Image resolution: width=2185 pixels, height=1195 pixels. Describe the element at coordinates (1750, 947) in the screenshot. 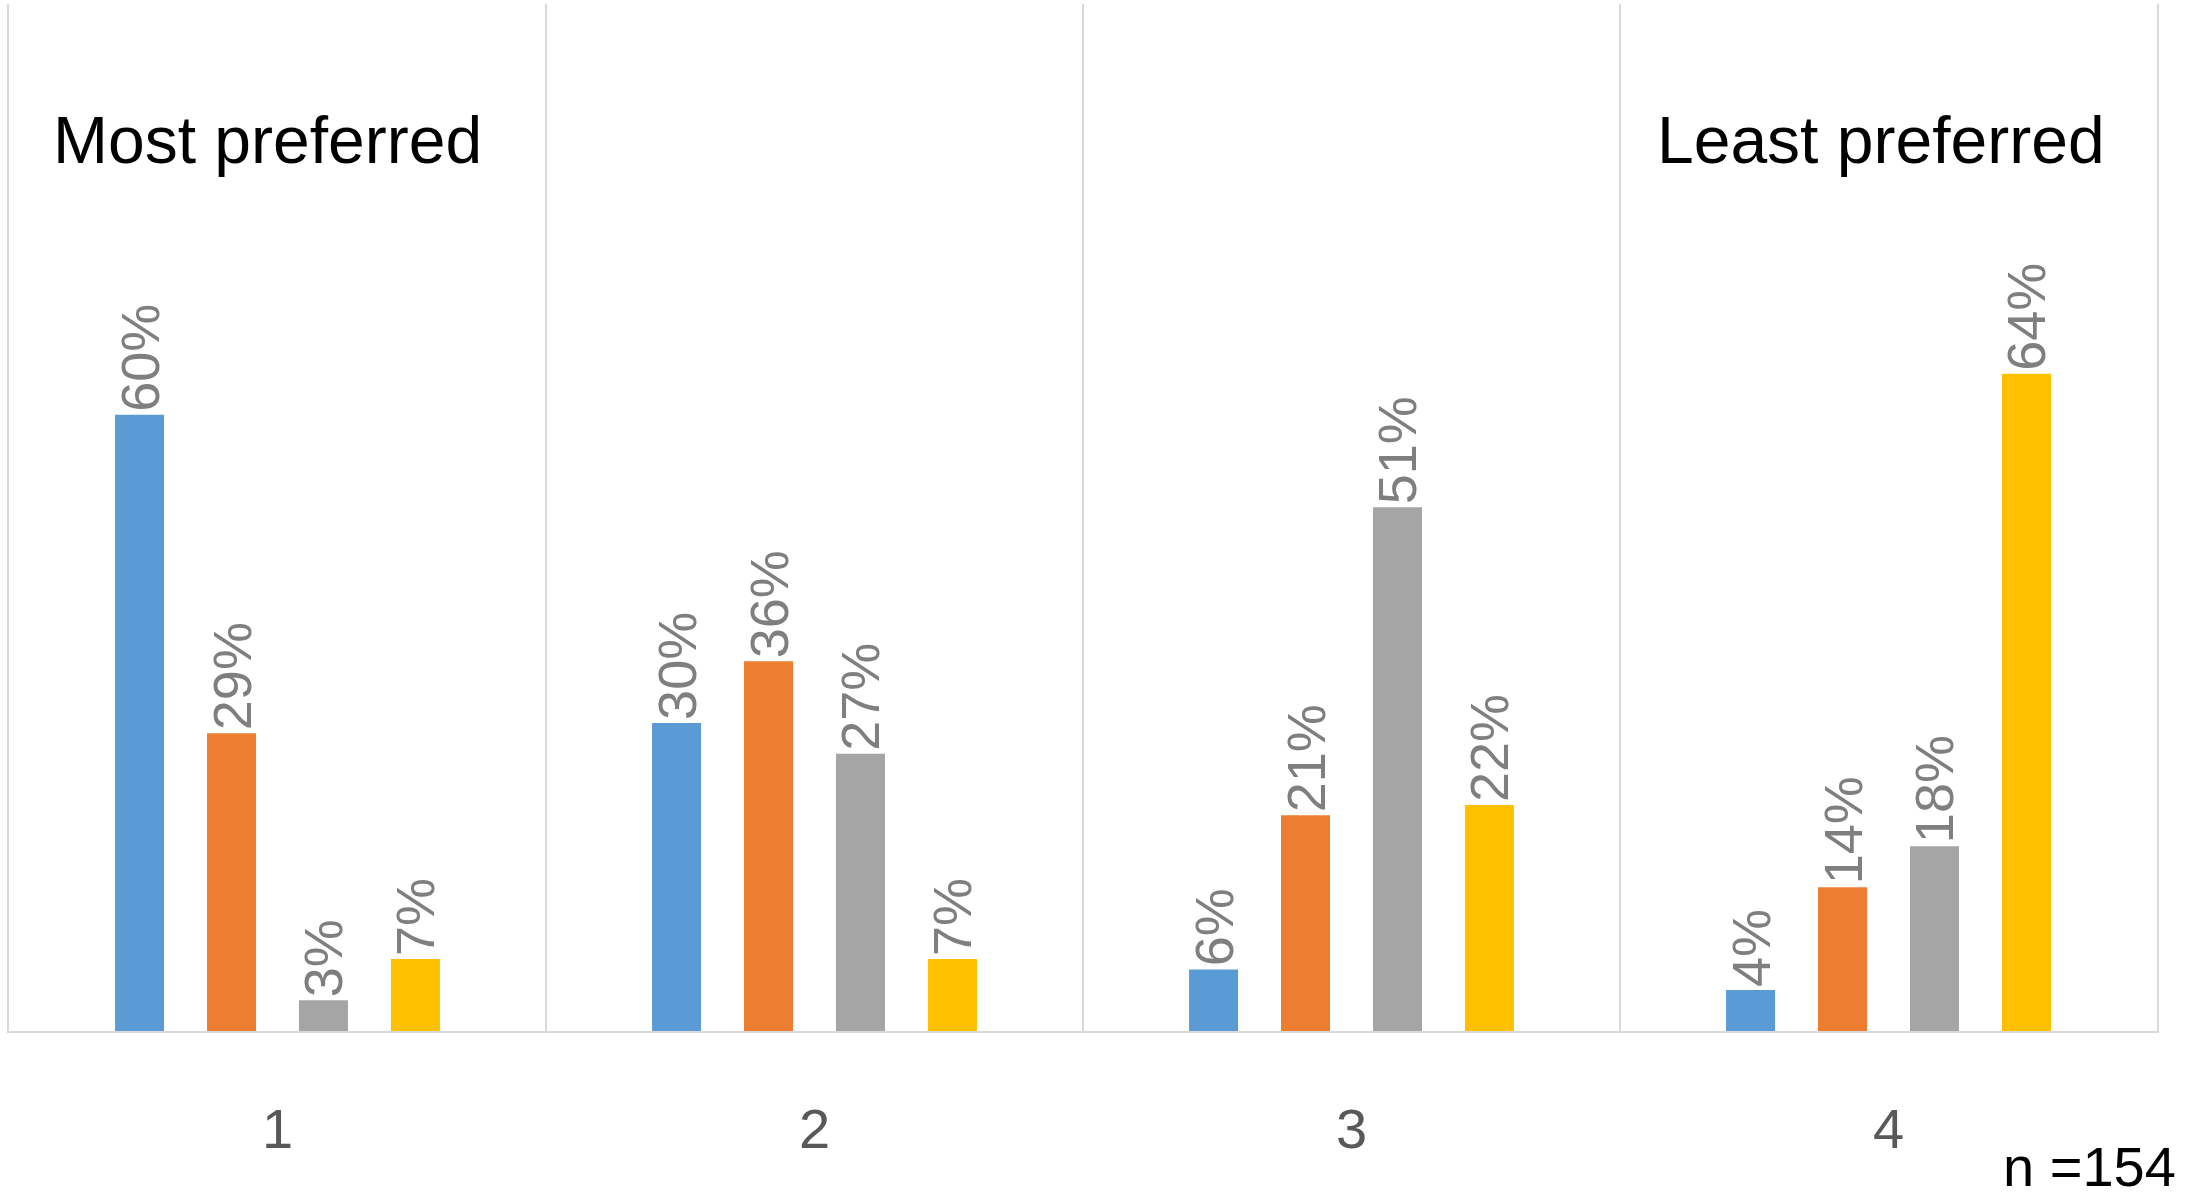

I see `data-label: 4%` at that location.